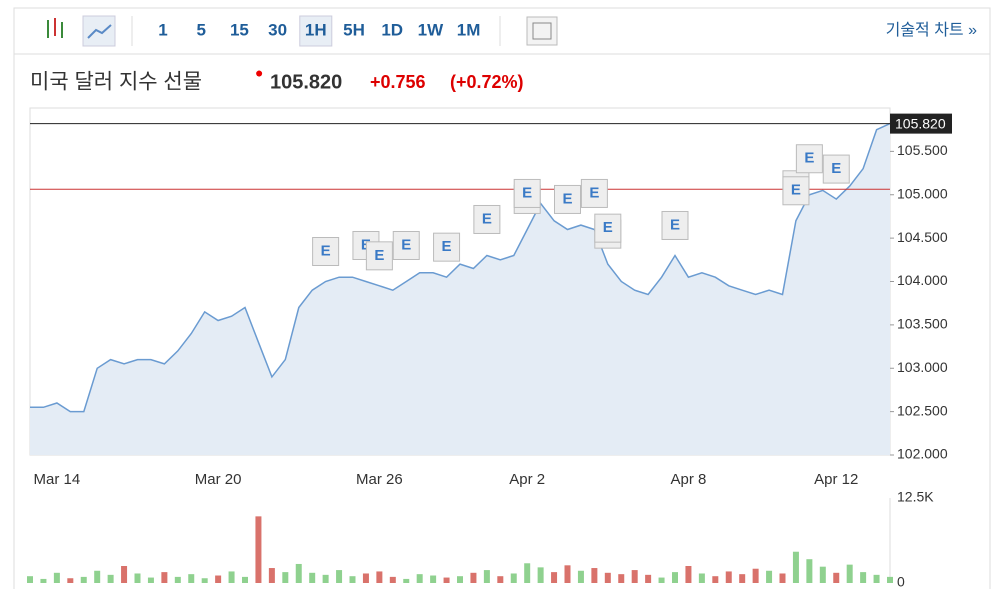  What do you see at coordinates (431, 29) in the screenshot?
I see `interval-button: 1W` at bounding box center [431, 29].